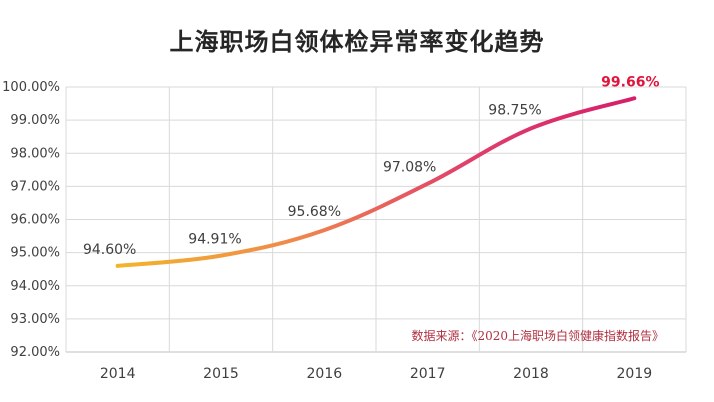  Describe the element at coordinates (35, 286) in the screenshot. I see `y-tick-label: 94.00%` at that location.